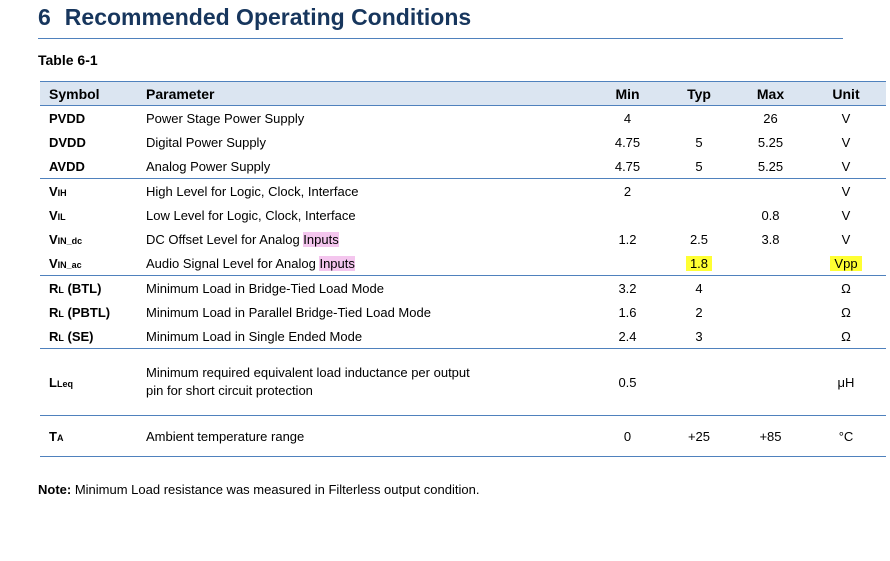  Describe the element at coordinates (699, 239) in the screenshot. I see `typ-cell: 2.5` at that location.